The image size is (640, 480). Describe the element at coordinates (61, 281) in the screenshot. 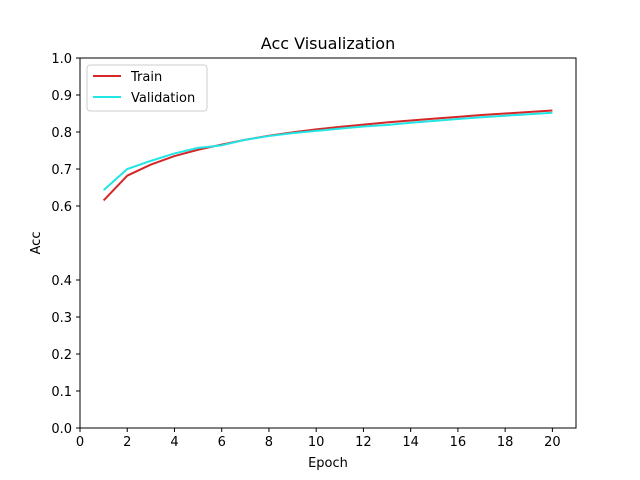

I see `y-tick-label: 0.4` at that location.